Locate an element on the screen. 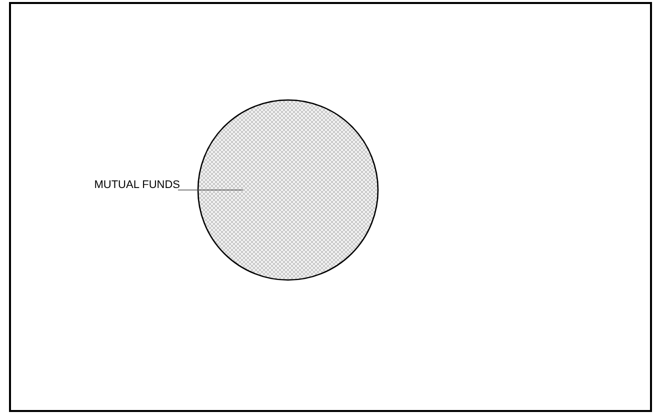 The image size is (655, 413). slice-label: MUTUAL FUNDS is located at coordinates (137, 185).